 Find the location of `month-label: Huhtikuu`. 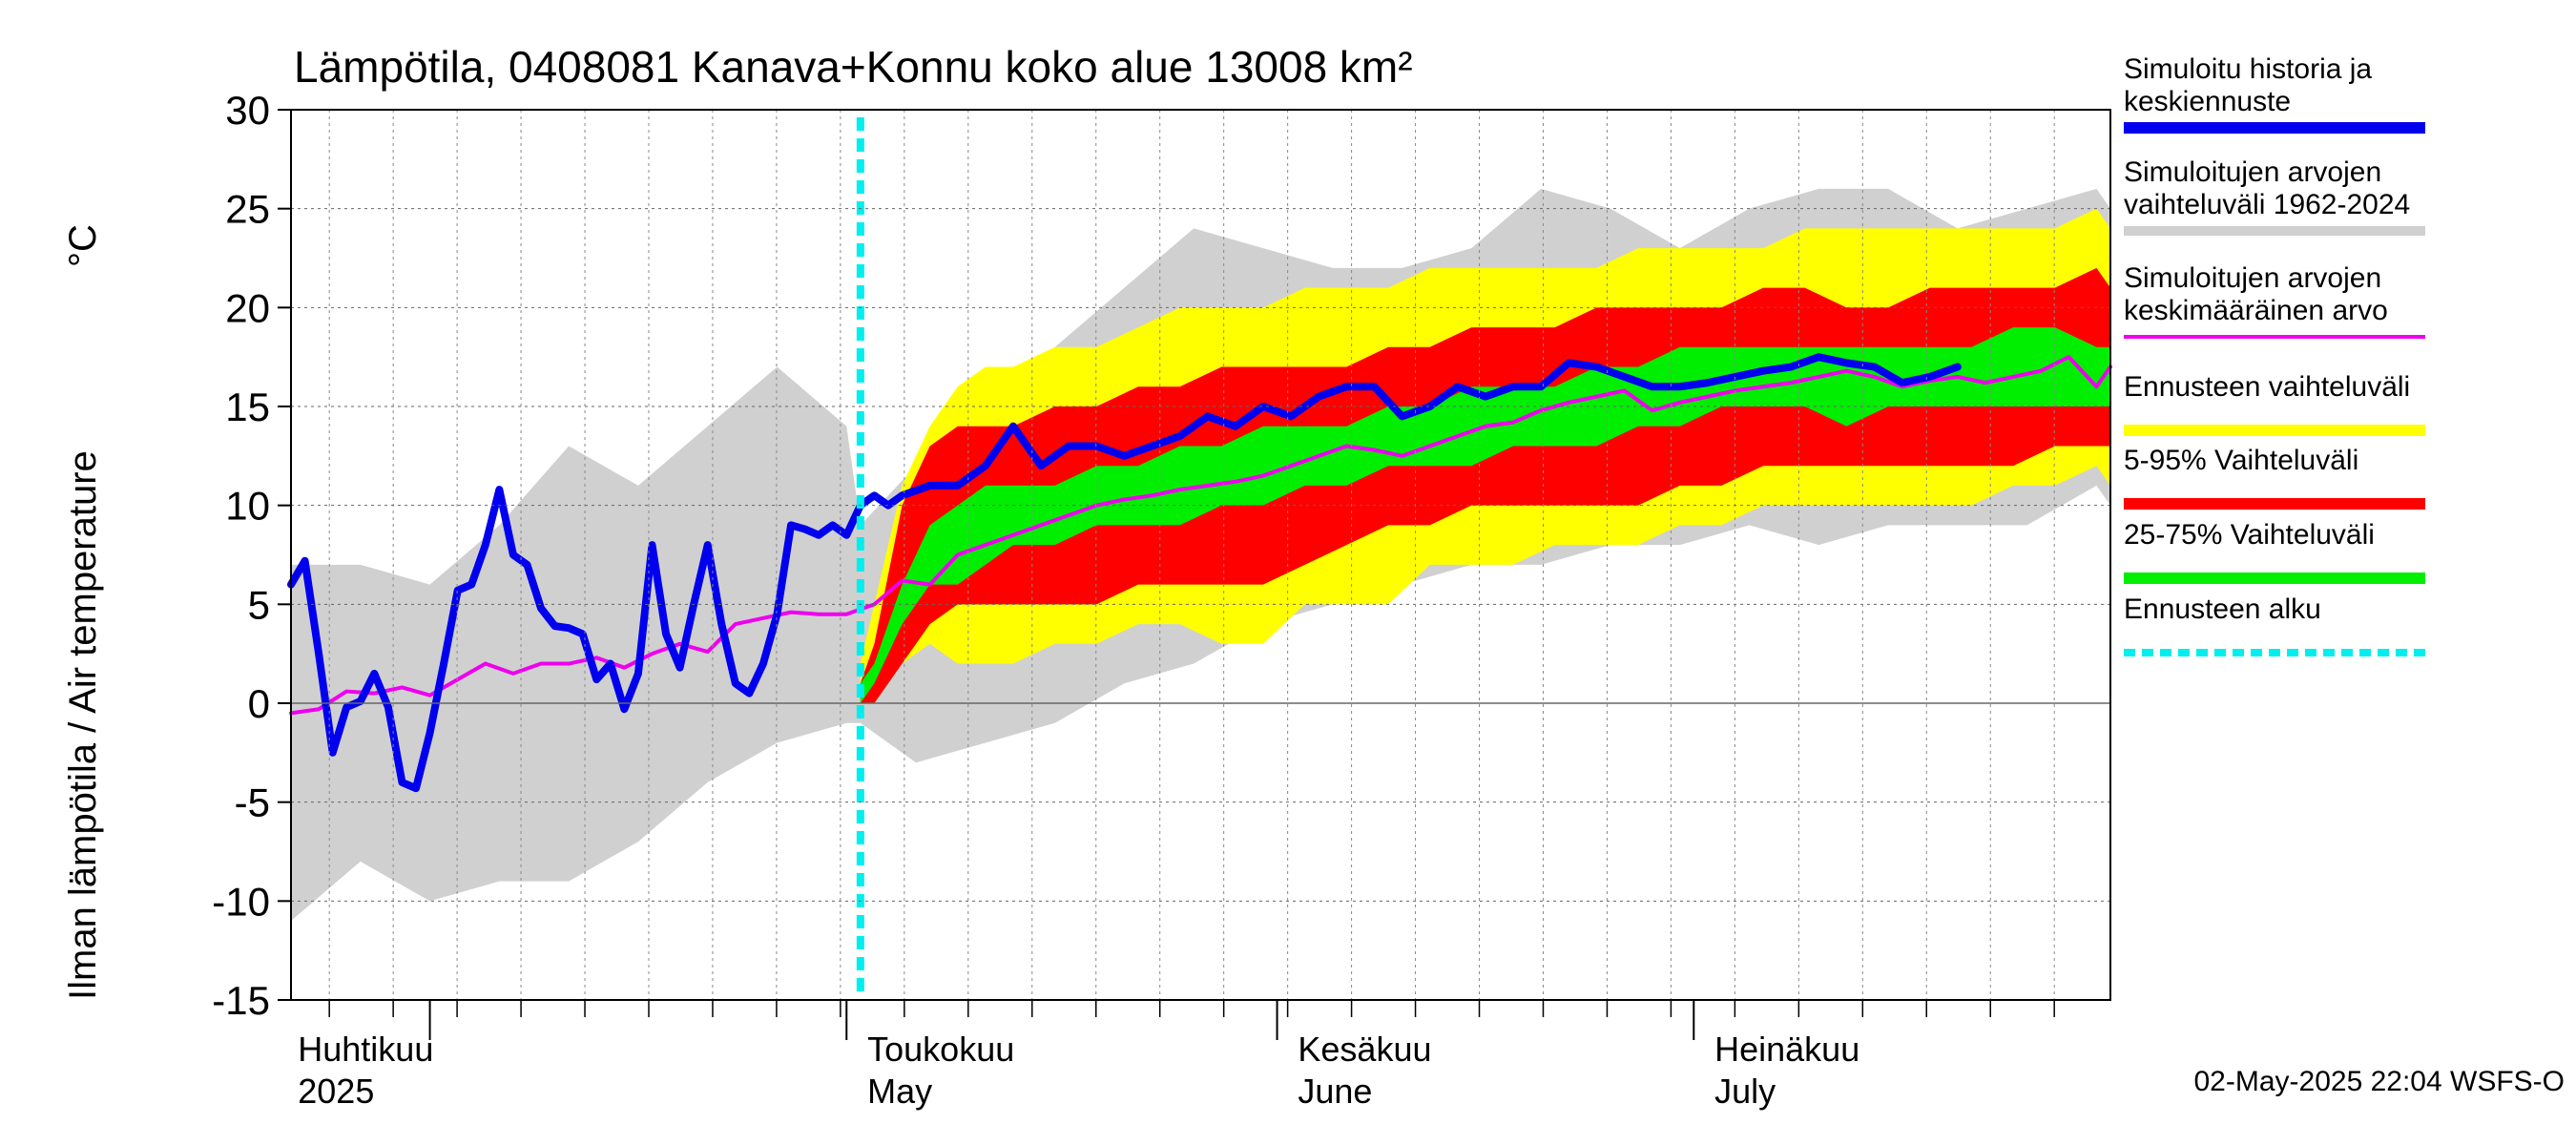

month-label: Huhtikuu is located at coordinates (365, 1049).